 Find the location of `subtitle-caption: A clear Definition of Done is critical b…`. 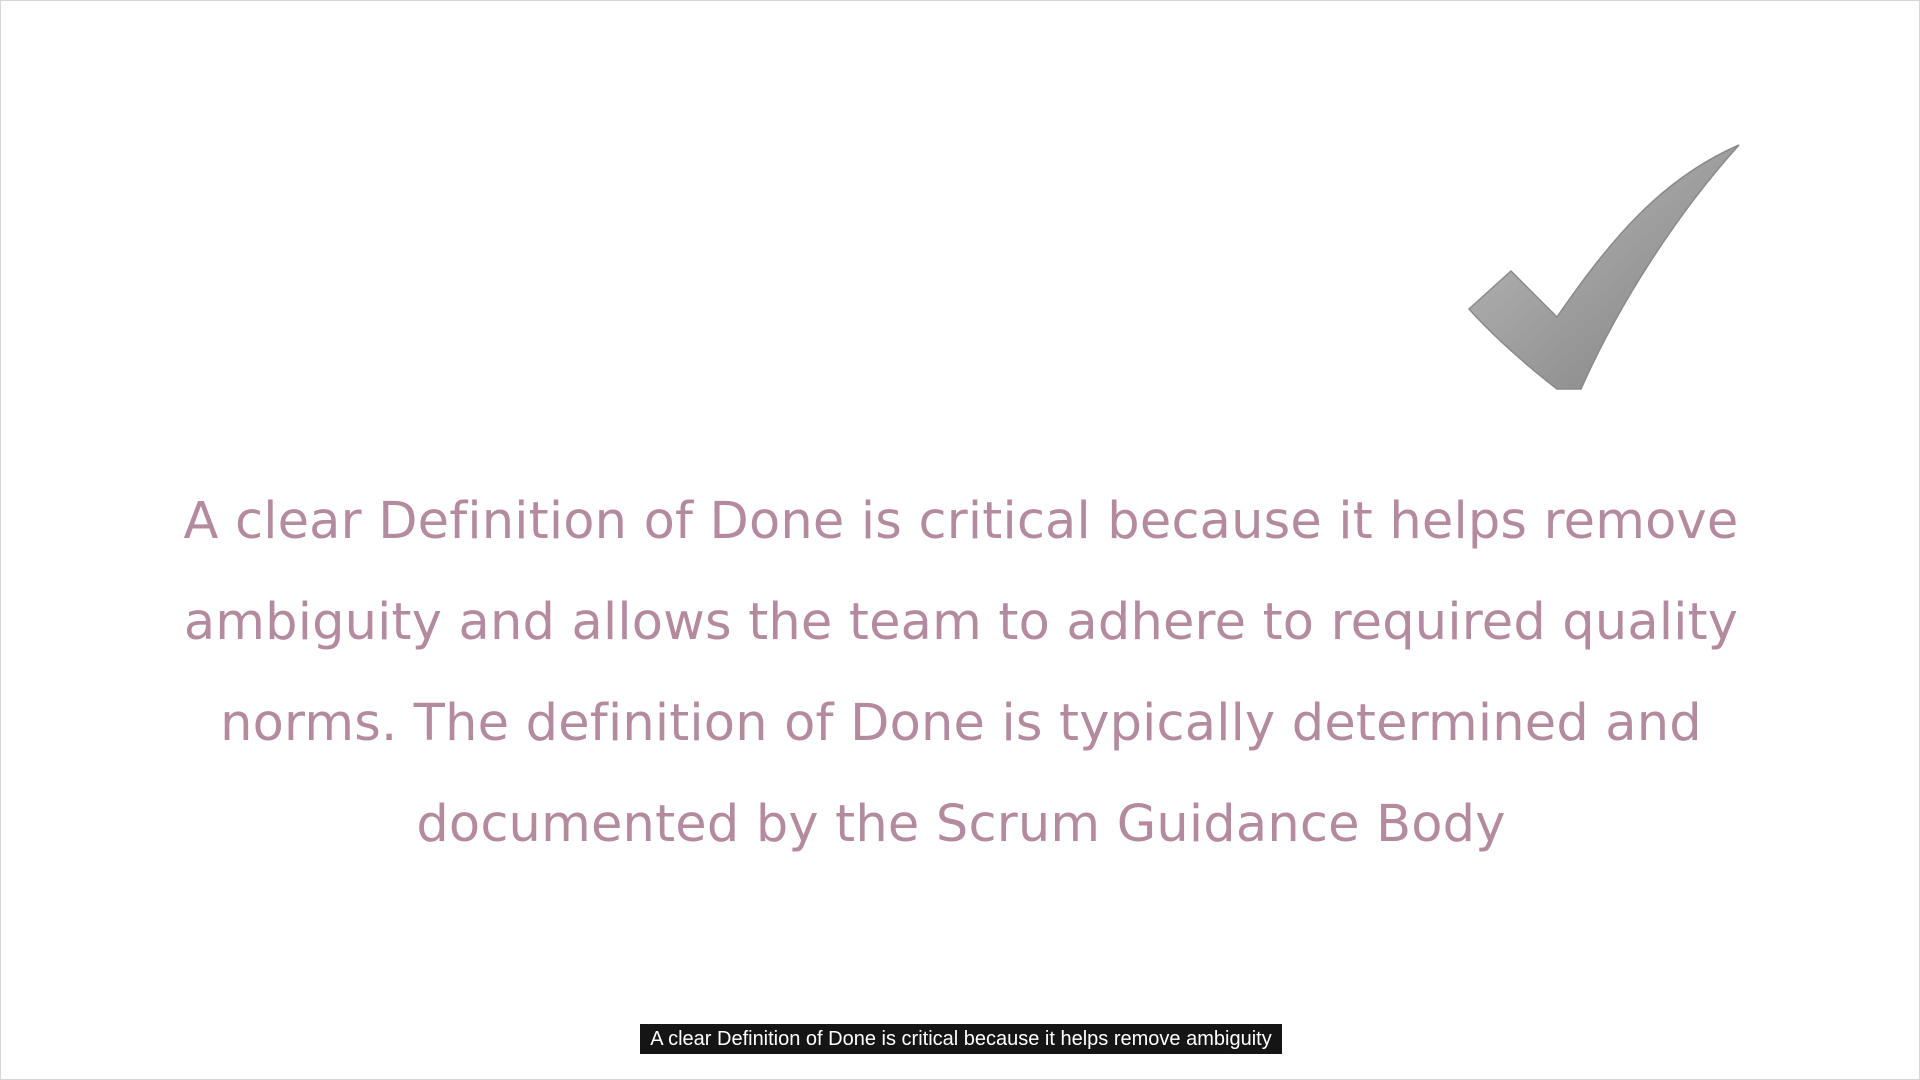

subtitle-caption: A clear Definition of Done is critical b… is located at coordinates (961, 1039).